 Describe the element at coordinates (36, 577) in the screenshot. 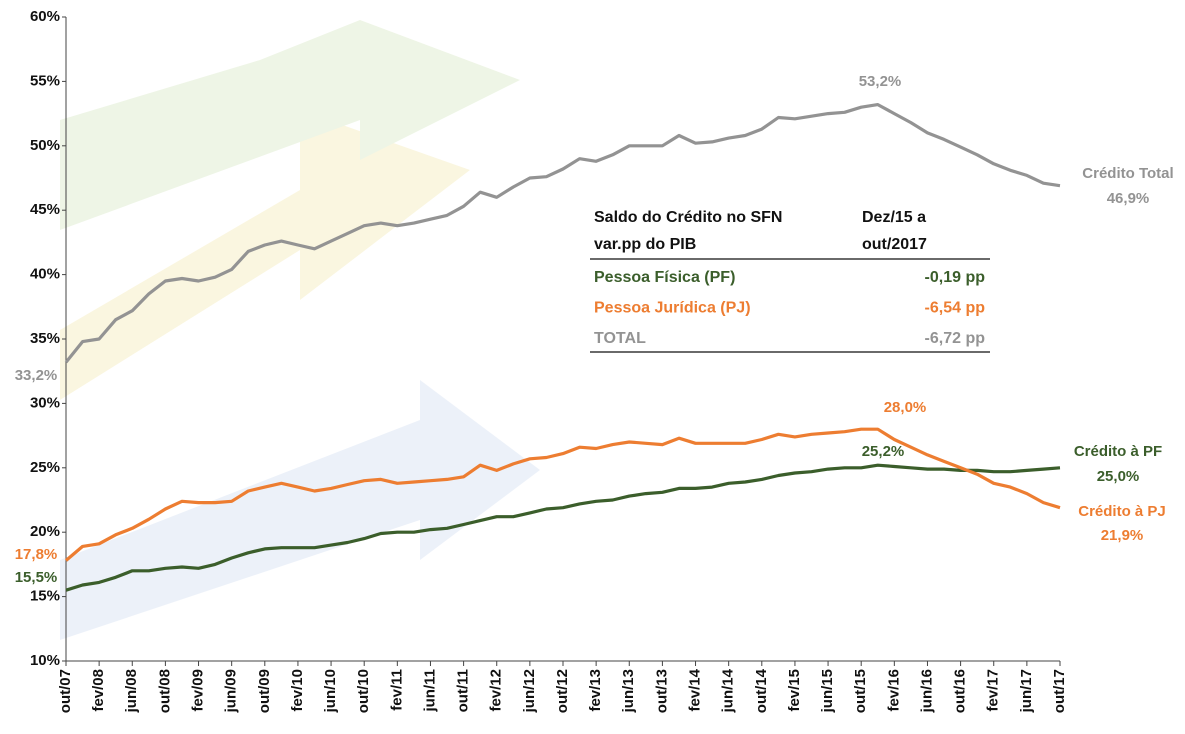

I see `data-label: 15,5%` at that location.